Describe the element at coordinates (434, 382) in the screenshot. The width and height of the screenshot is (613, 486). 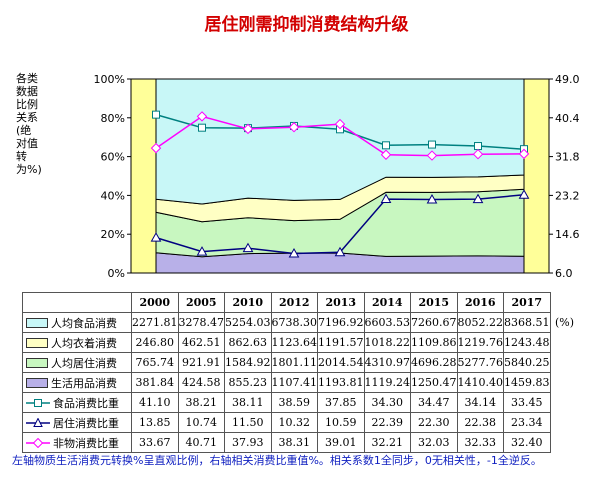
I see `table-cell: 1250.47` at that location.